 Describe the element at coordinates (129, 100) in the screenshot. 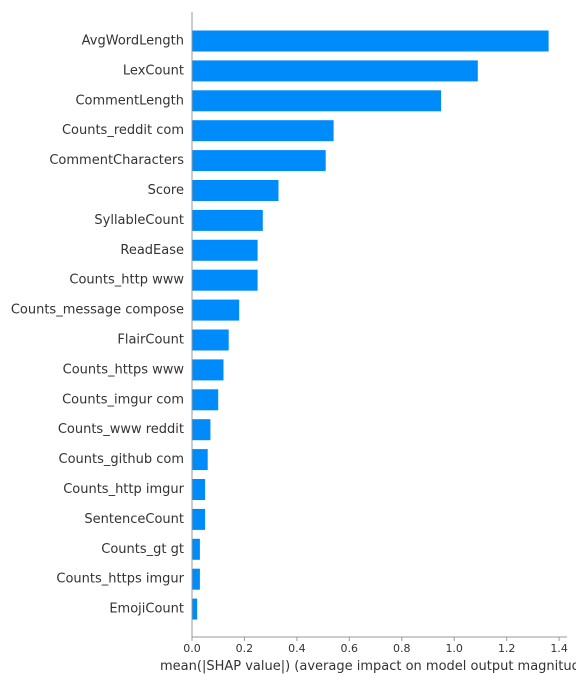

I see `category-label: CommentLength` at that location.